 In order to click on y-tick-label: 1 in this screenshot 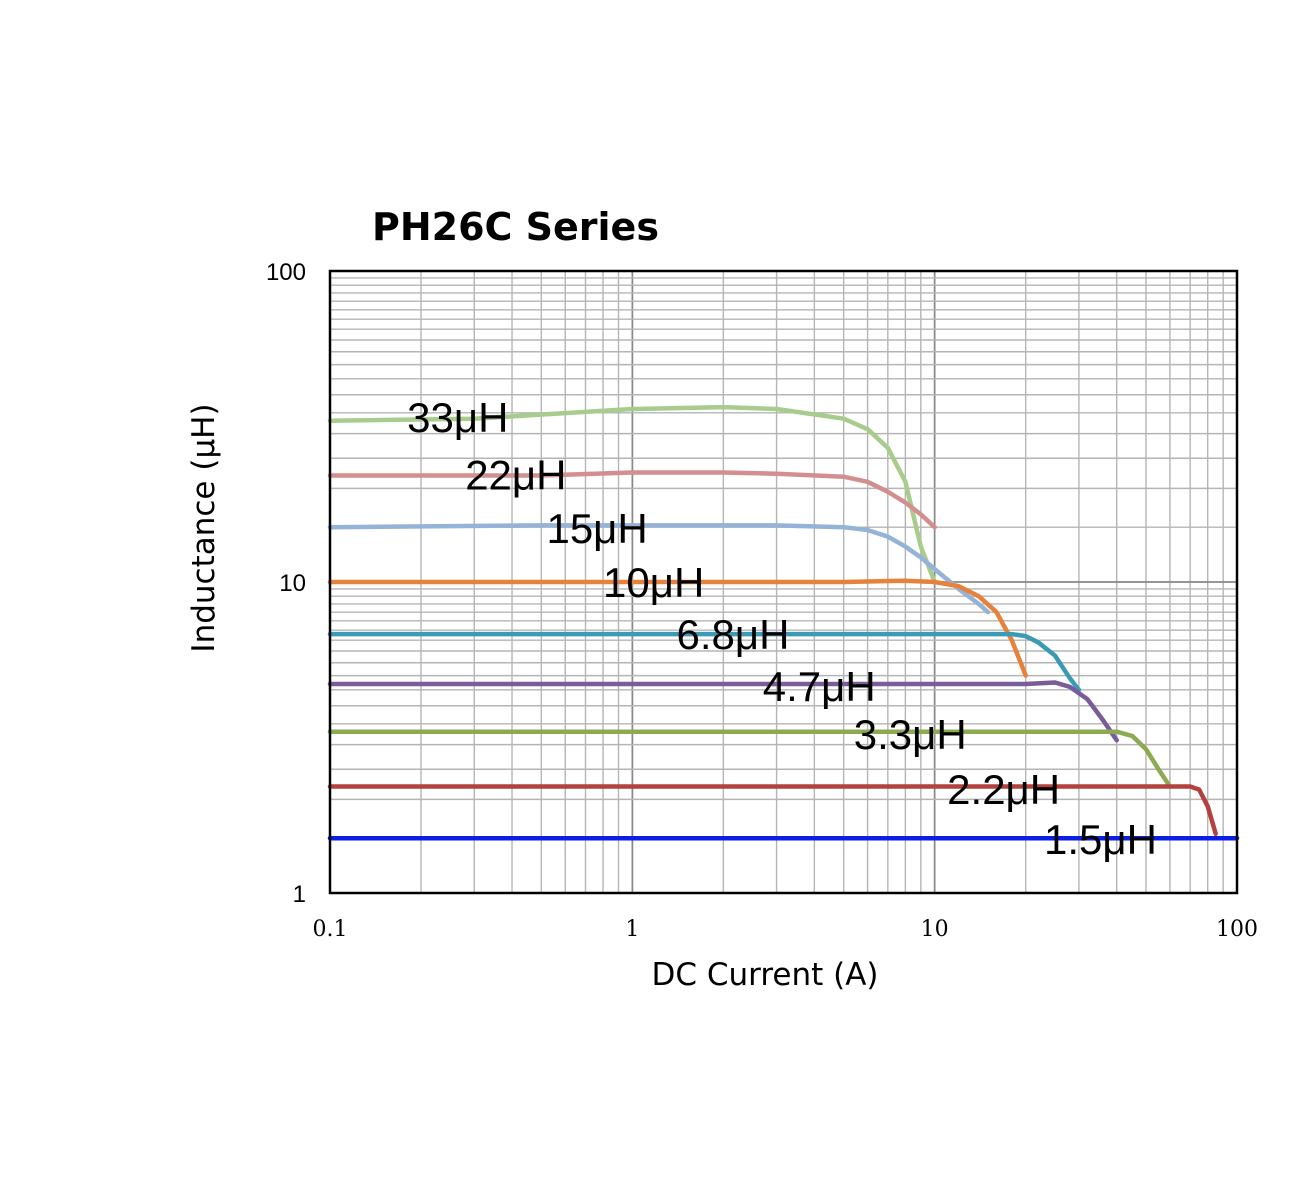, I will do `click(299, 894)`.